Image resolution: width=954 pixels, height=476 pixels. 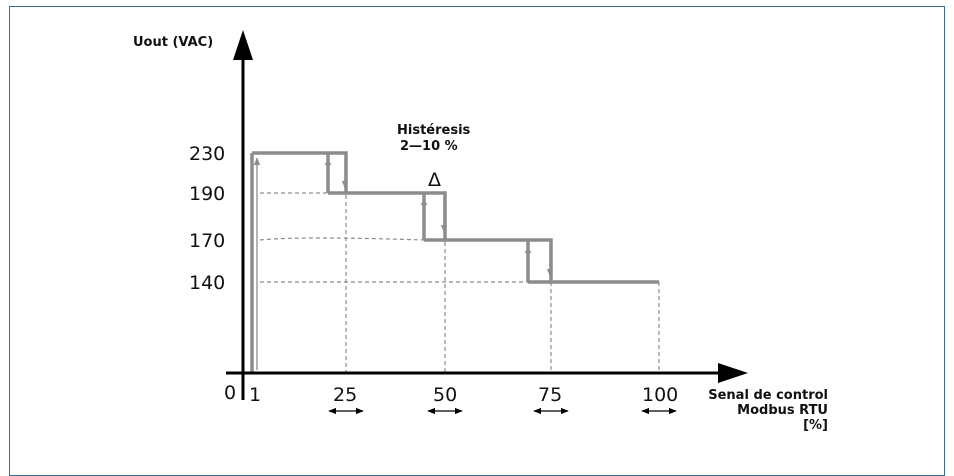 What do you see at coordinates (207, 154) in the screenshot?
I see `y-tick-230: 230` at bounding box center [207, 154].